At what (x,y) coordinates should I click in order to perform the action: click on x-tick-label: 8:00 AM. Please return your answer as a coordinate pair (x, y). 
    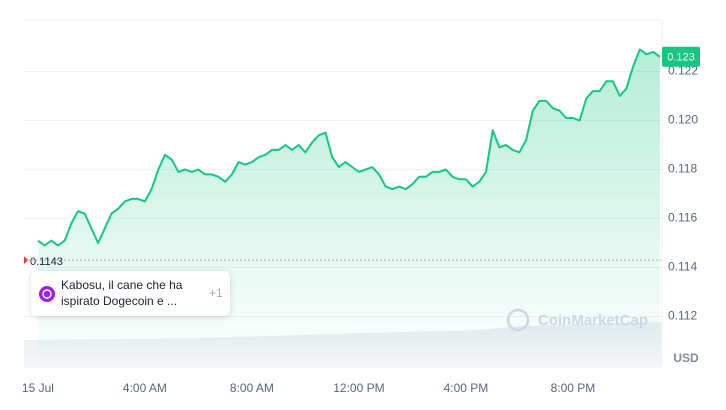
    Looking at the image, I should click on (252, 388).